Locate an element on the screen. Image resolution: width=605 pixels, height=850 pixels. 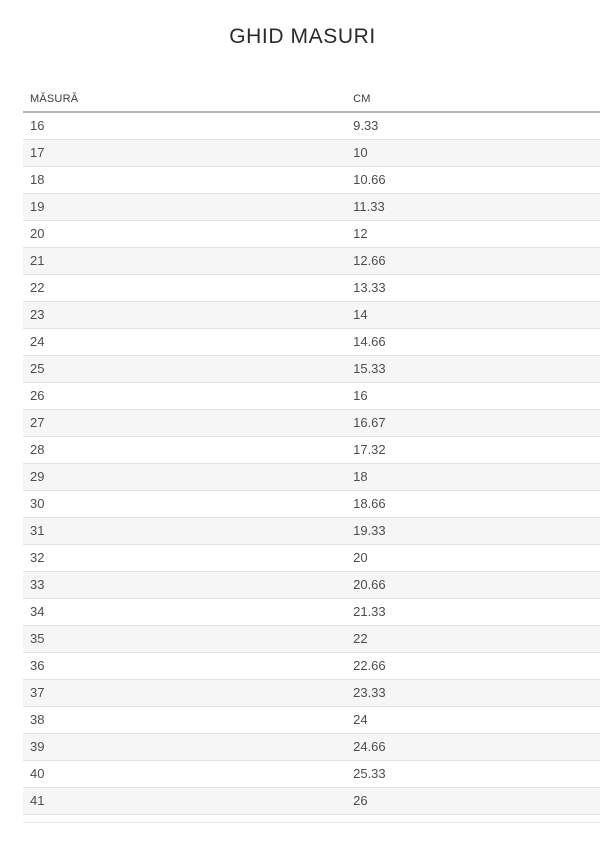
table-row: 22 13.33 is located at coordinates (311, 288).